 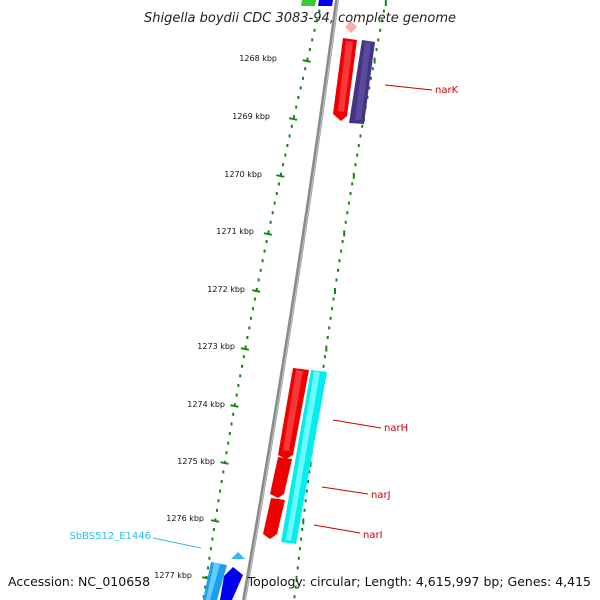 What do you see at coordinates (373, 535) in the screenshot?
I see `gene-label-narI: narI` at bounding box center [373, 535].